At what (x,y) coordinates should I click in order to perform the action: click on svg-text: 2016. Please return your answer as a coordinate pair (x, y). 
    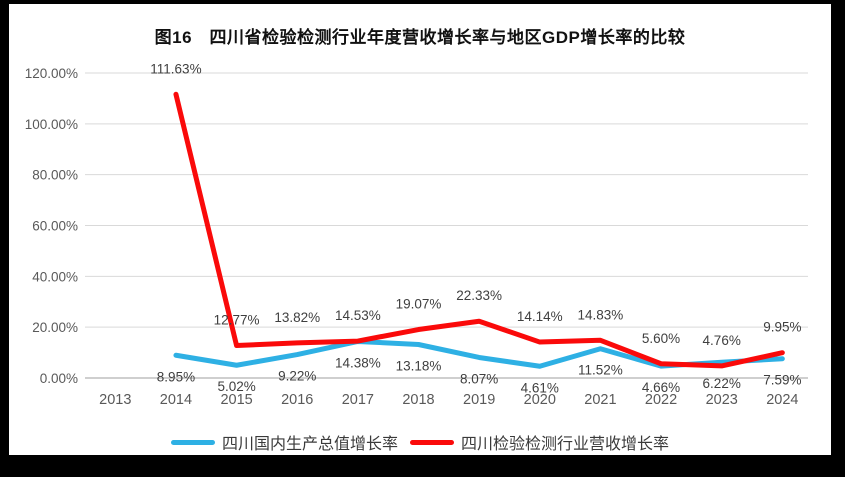
    Looking at the image, I should click on (297, 400).